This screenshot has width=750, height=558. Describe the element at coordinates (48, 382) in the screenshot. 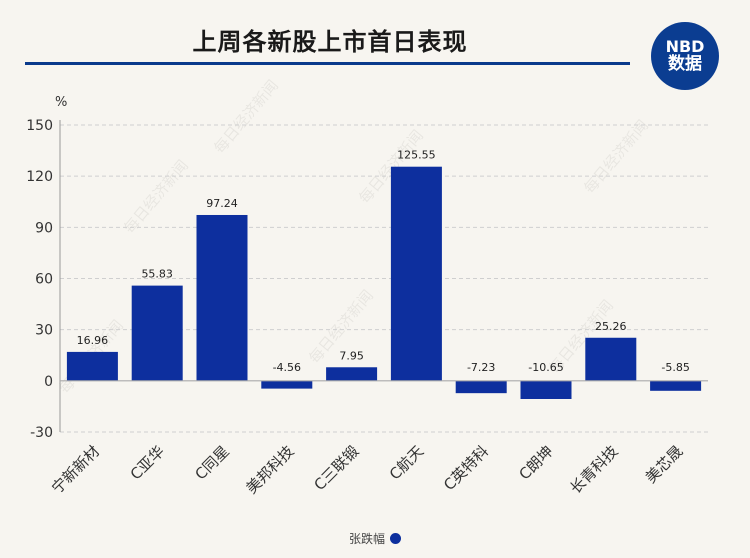

I see `y-tick-label: 0` at that location.